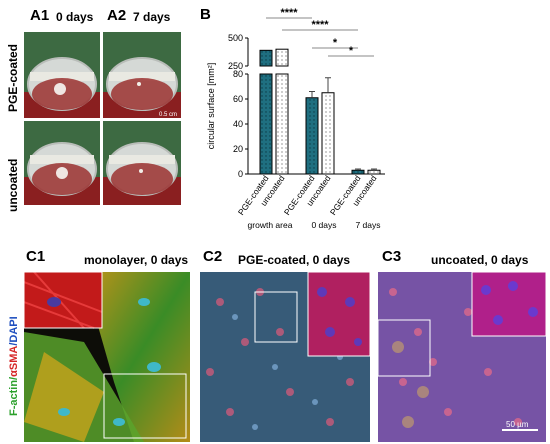 This screenshot has height=444, width=550. What do you see at coordinates (480, 260) in the screenshot?
I see `title-c3: uncoated, 0 days` at bounding box center [480, 260].